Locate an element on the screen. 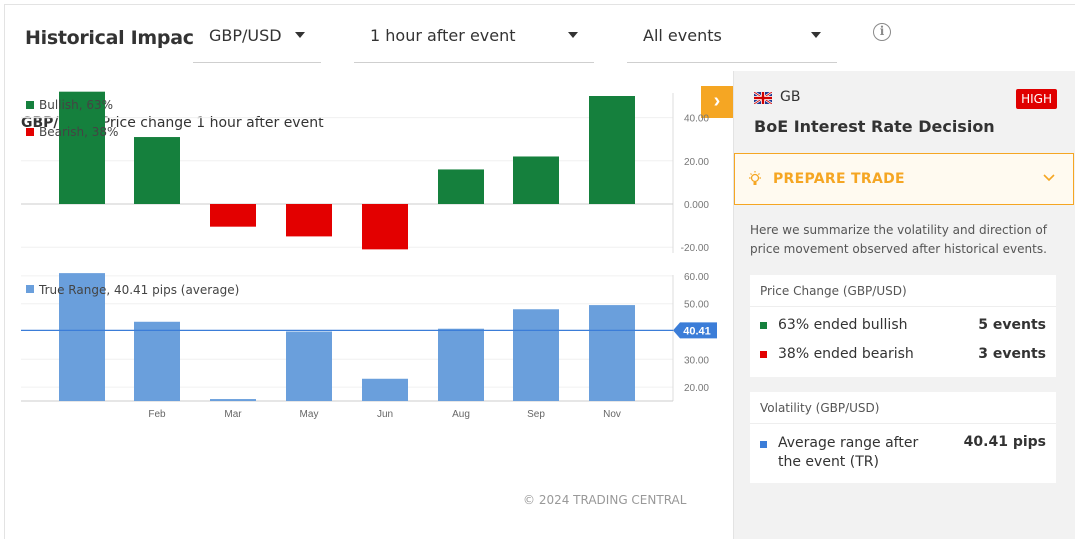 This screenshot has width=1080, height=547. average-label-tag is located at coordinates (695, 330).